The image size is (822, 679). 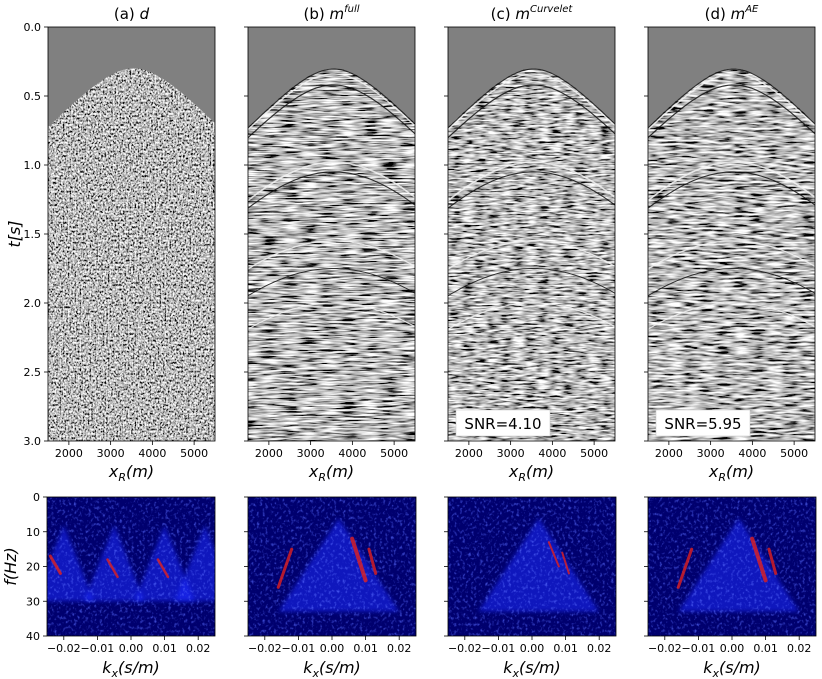 What do you see at coordinates (33, 636) in the screenshot?
I see `y-tick-label: 40` at bounding box center [33, 636].